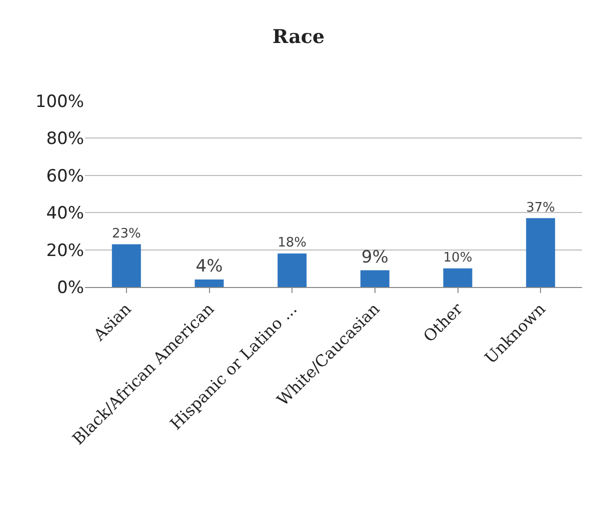 Image resolution: width=597 pixels, height=517 pixels. What do you see at coordinates (126, 234) in the screenshot?
I see `data-label: 23%` at bounding box center [126, 234].